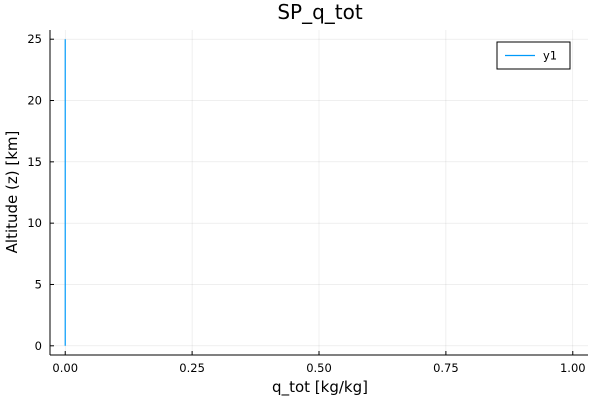  What do you see at coordinates (573, 368) in the screenshot?
I see `x-tick-label: 1.00` at bounding box center [573, 368].